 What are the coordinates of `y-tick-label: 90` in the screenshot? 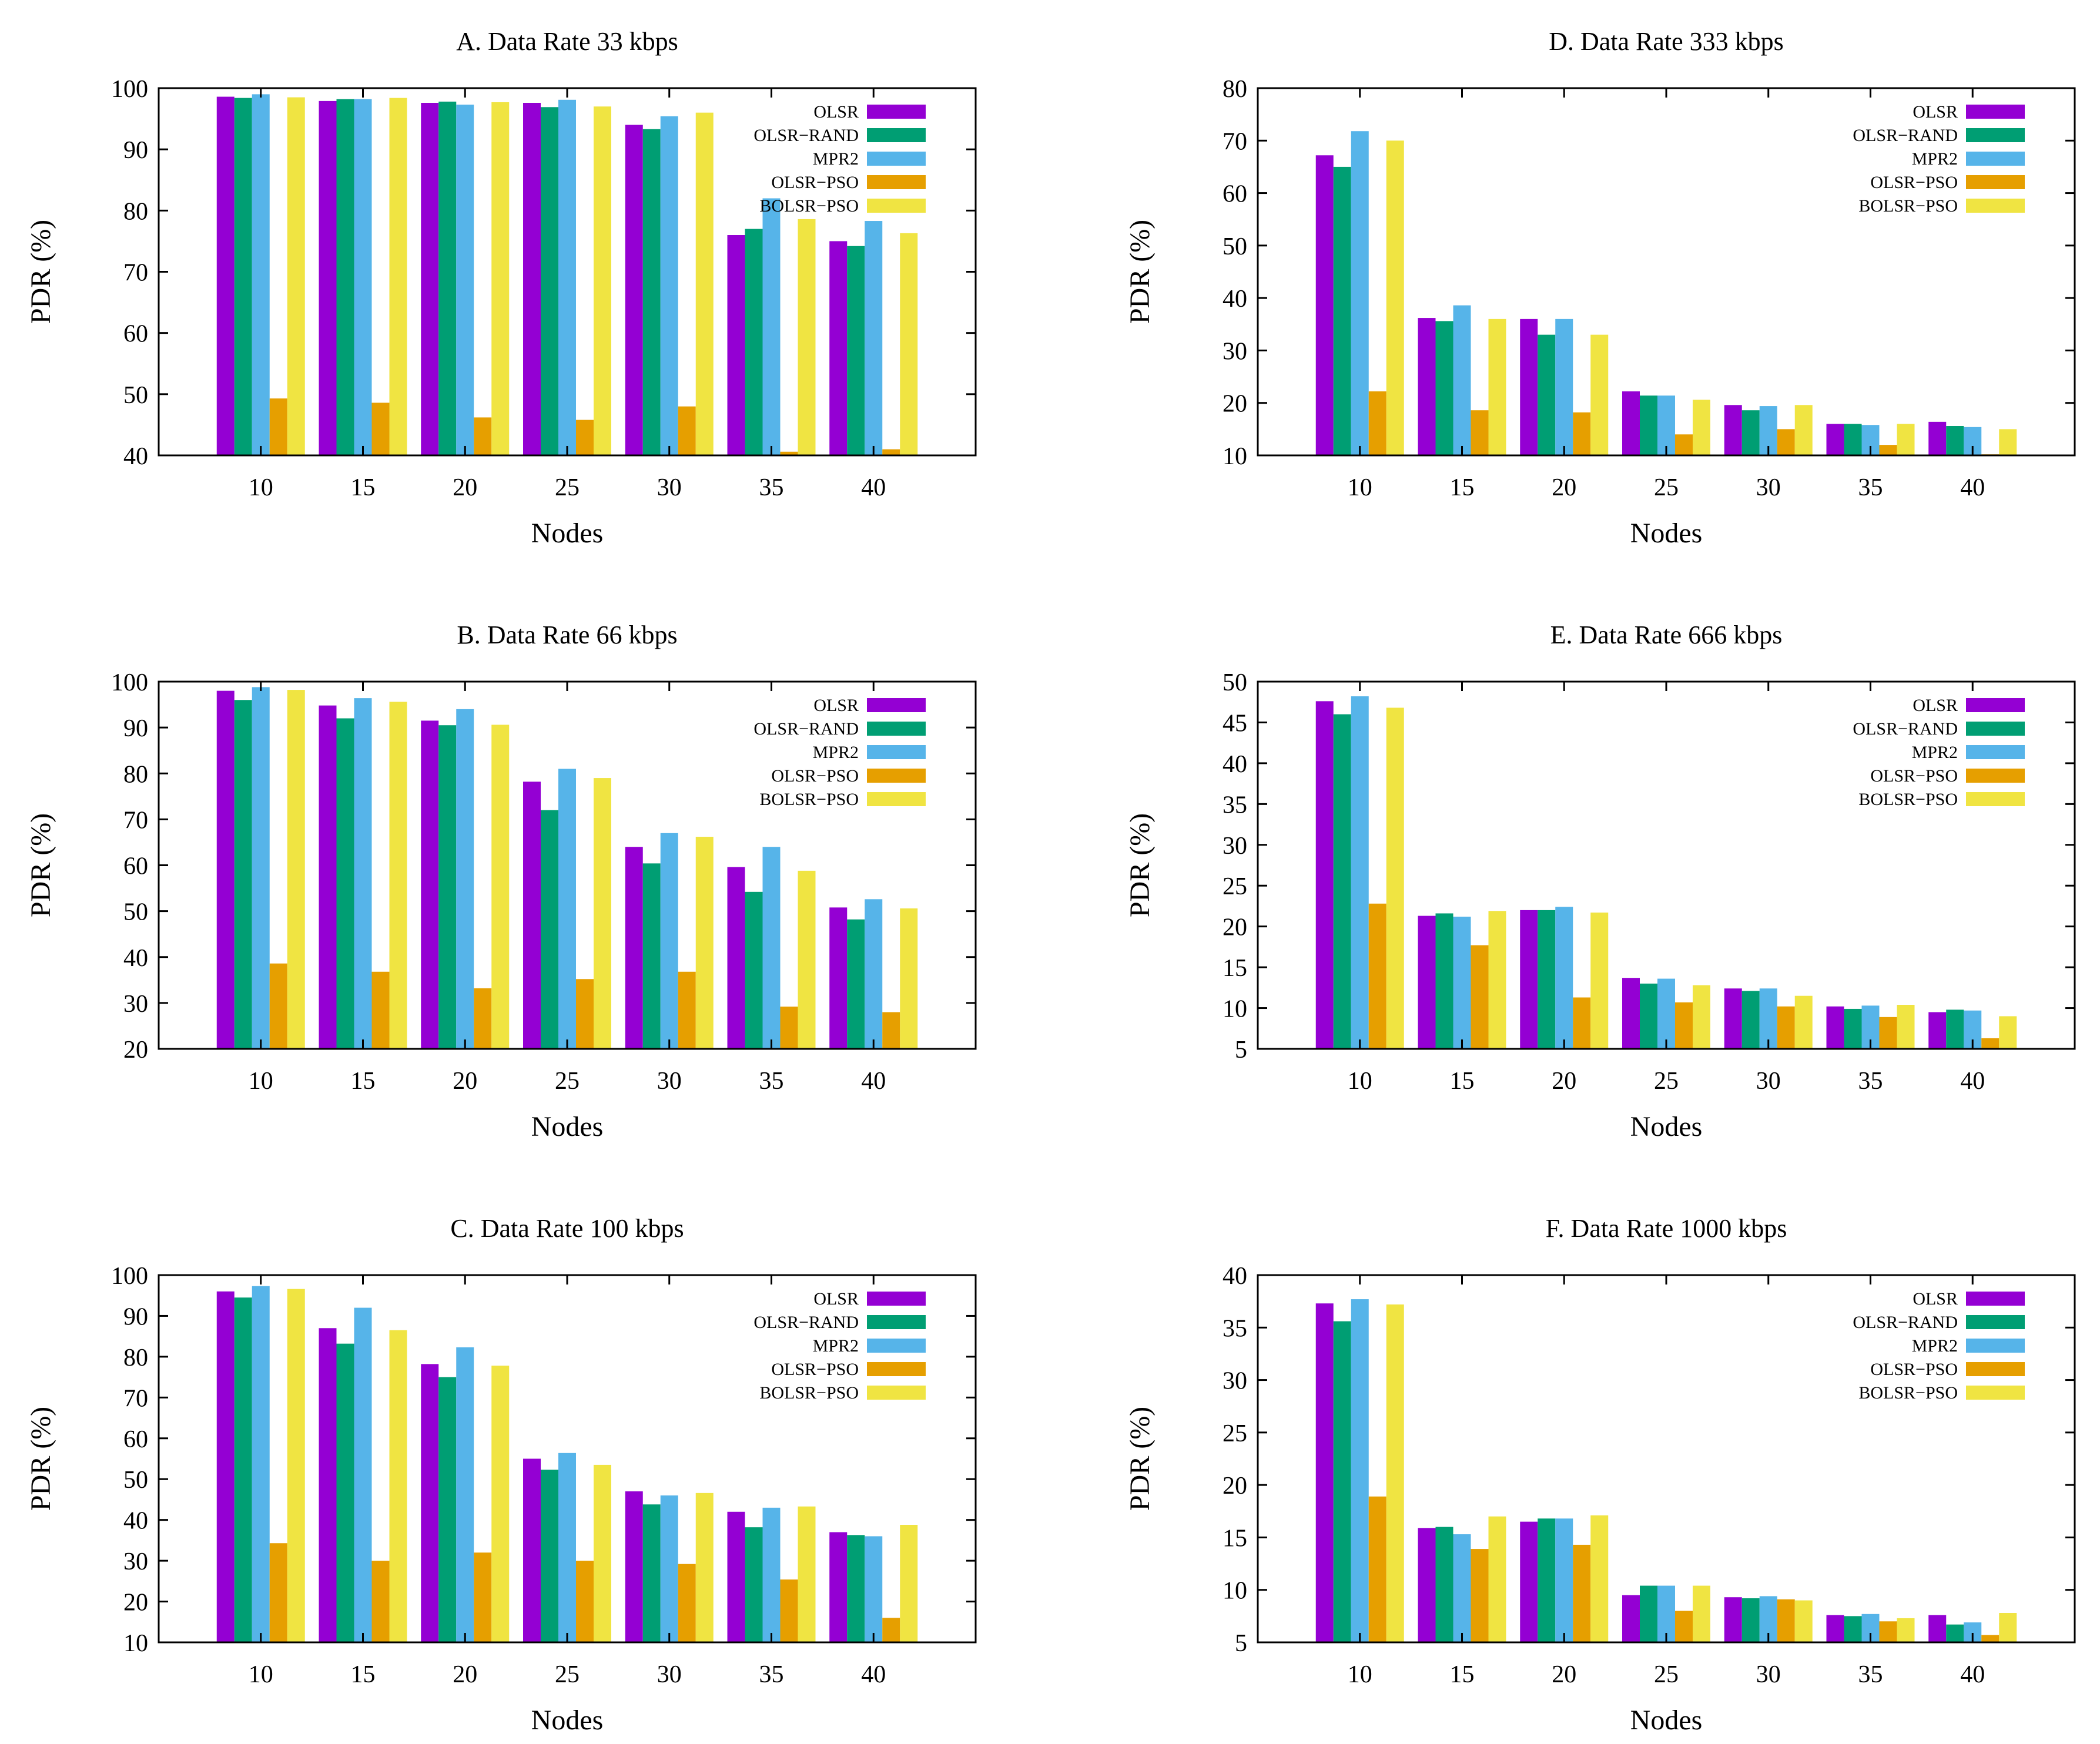 It's located at (136, 728).